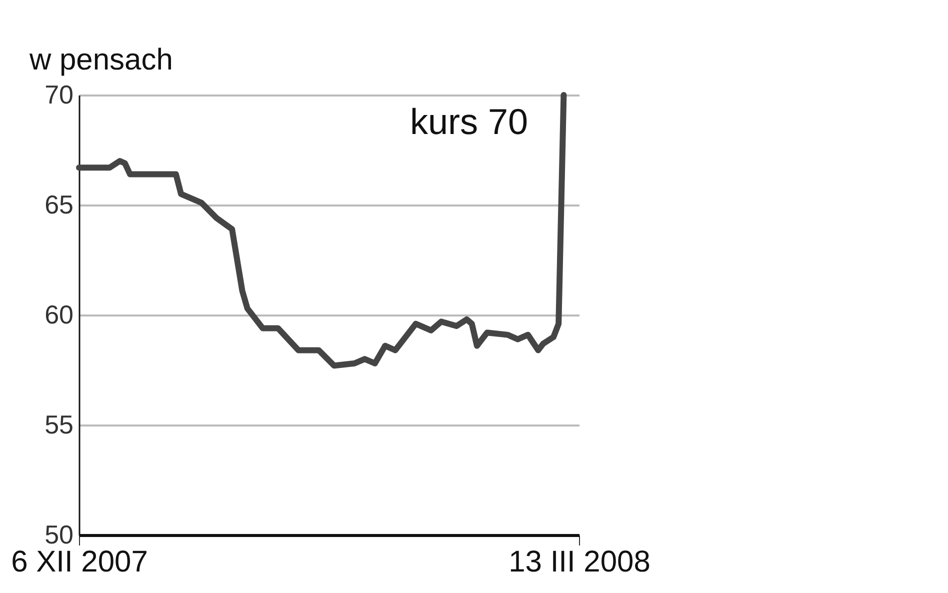  What do you see at coordinates (100, 60) in the screenshot?
I see `y-axis-title: w pensach` at bounding box center [100, 60].